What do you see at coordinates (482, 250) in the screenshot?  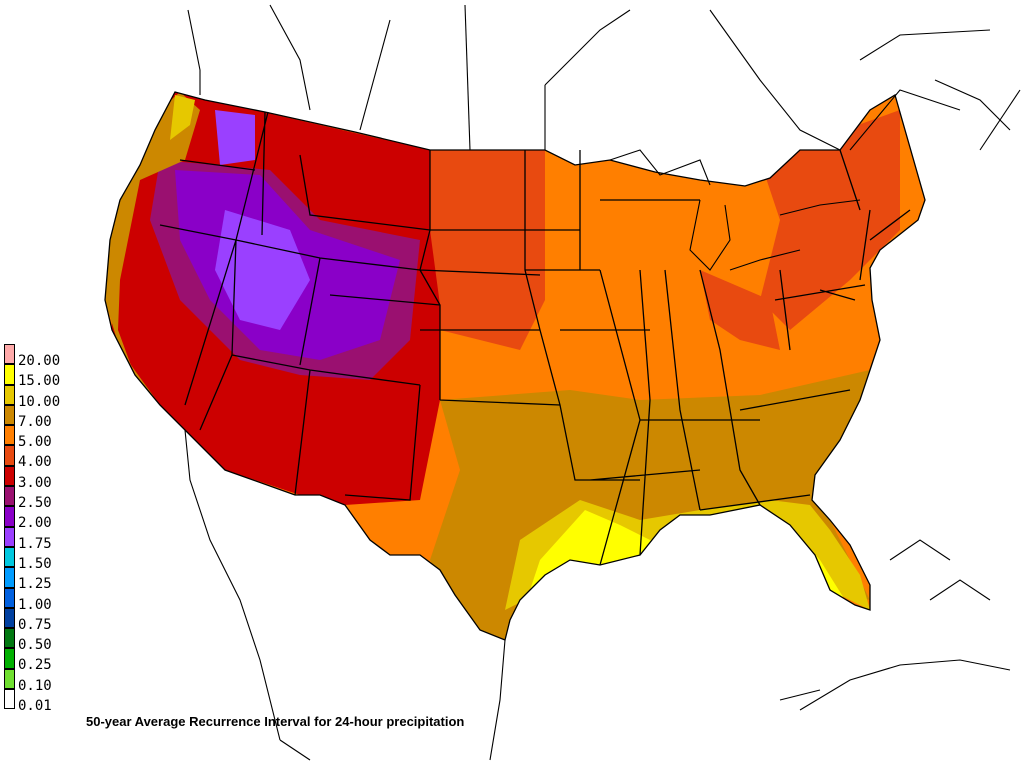 I see `region-northern-plains` at bounding box center [482, 250].